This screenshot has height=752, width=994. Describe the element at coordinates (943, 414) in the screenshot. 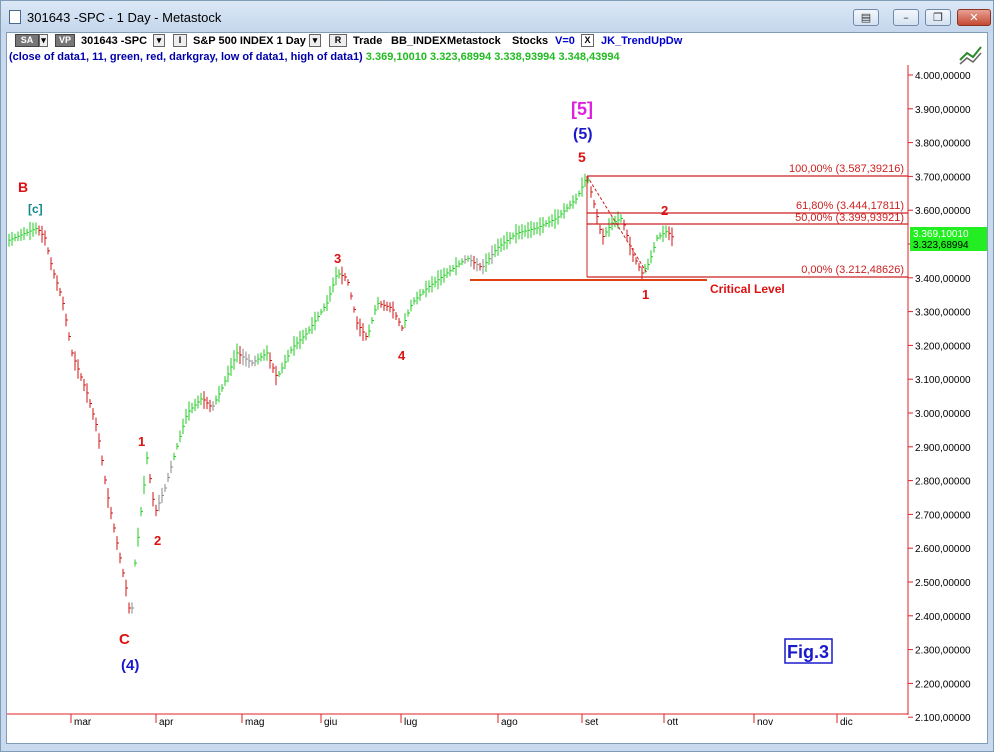

I see `price-axis-label: 3.000,00000` at that location.